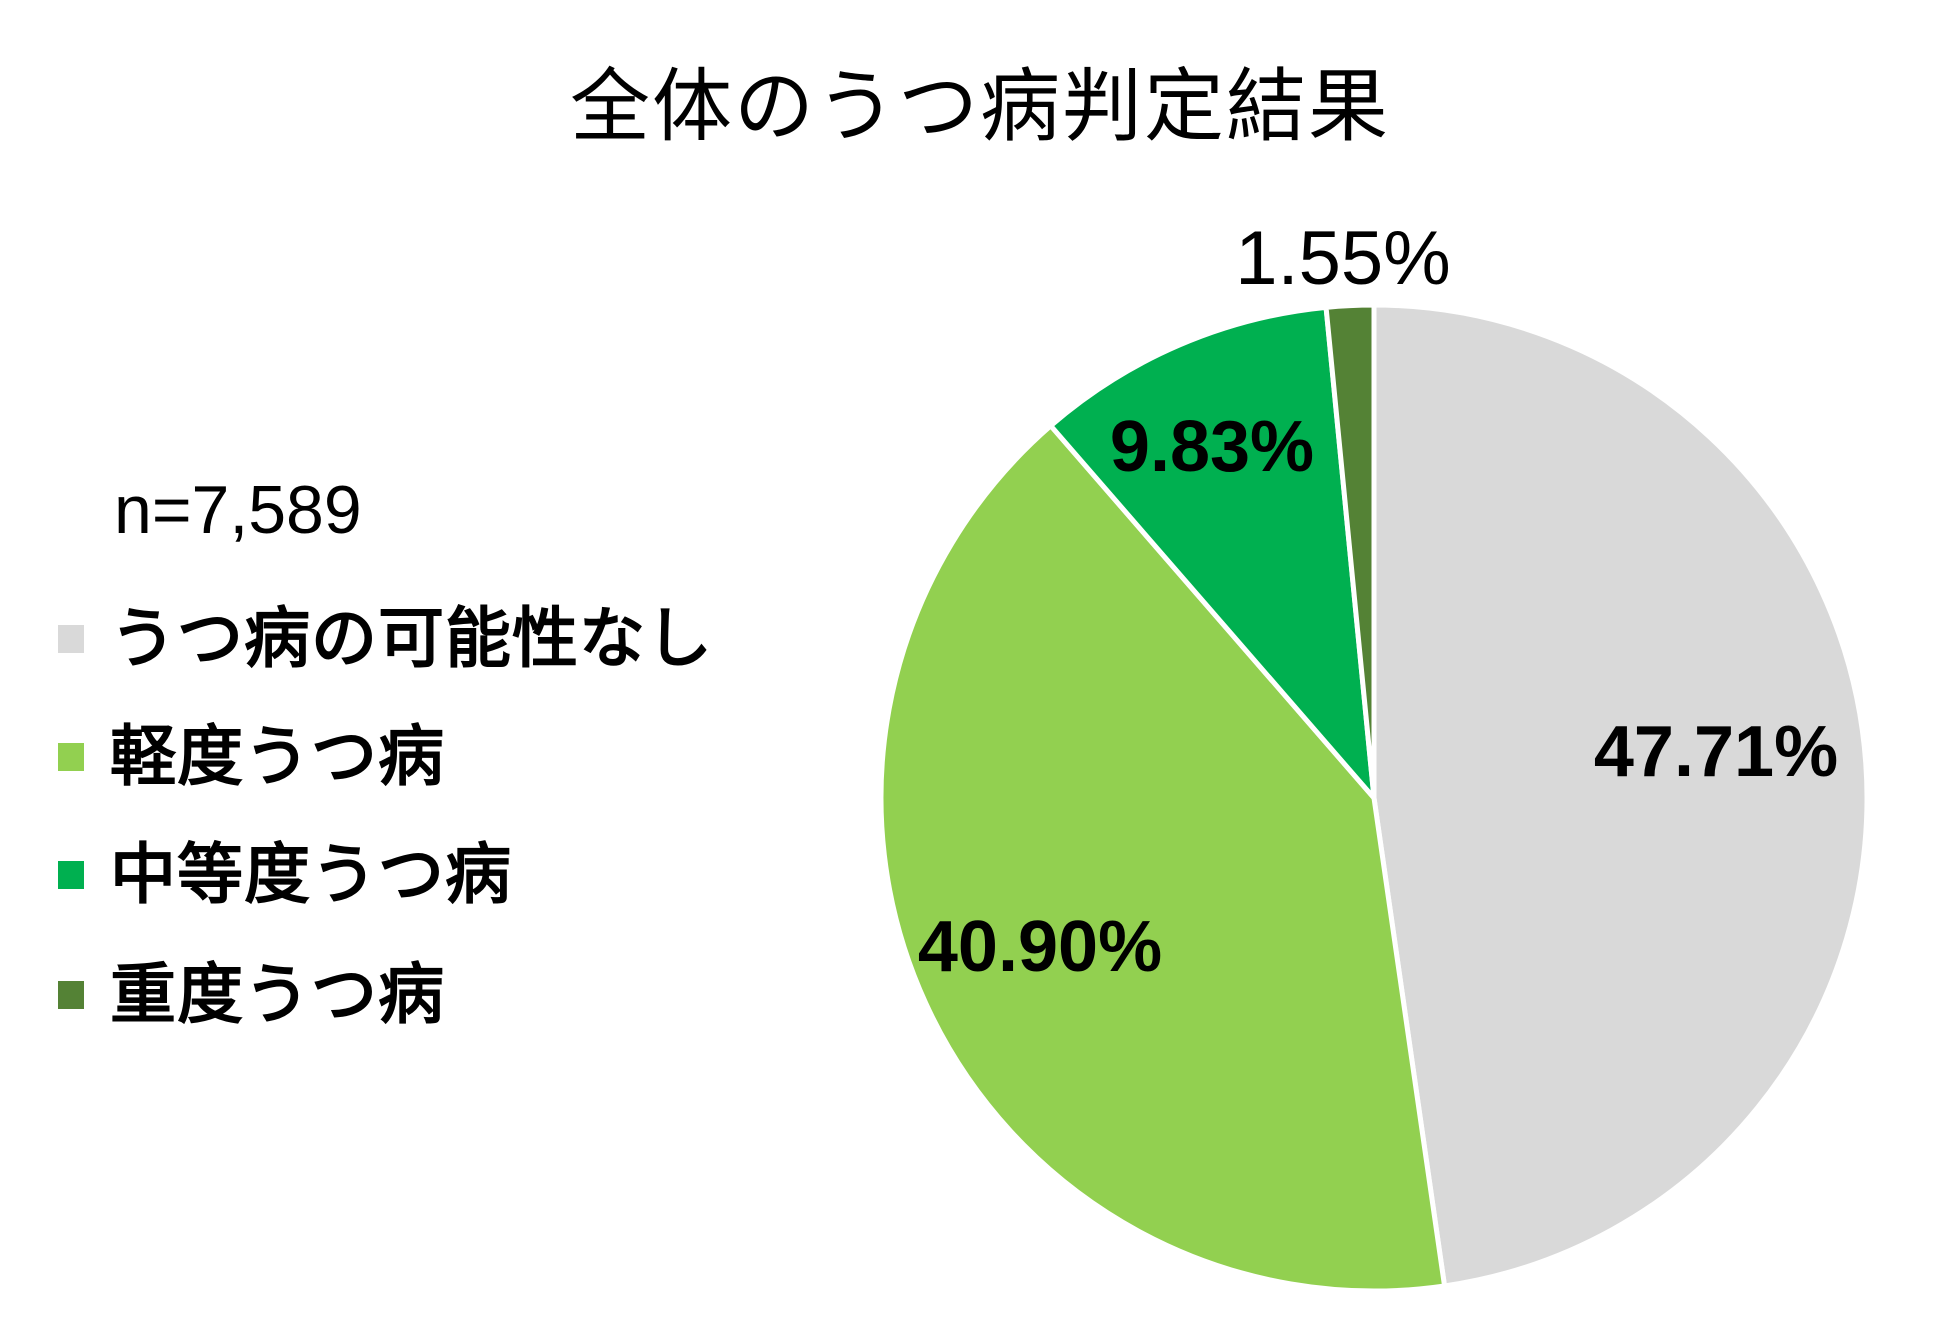 Image resolution: width=1934 pixels, height=1341 pixels. Describe the element at coordinates (1040, 947) in the screenshot. I see `slice-label-mild: 40.90%` at that location.